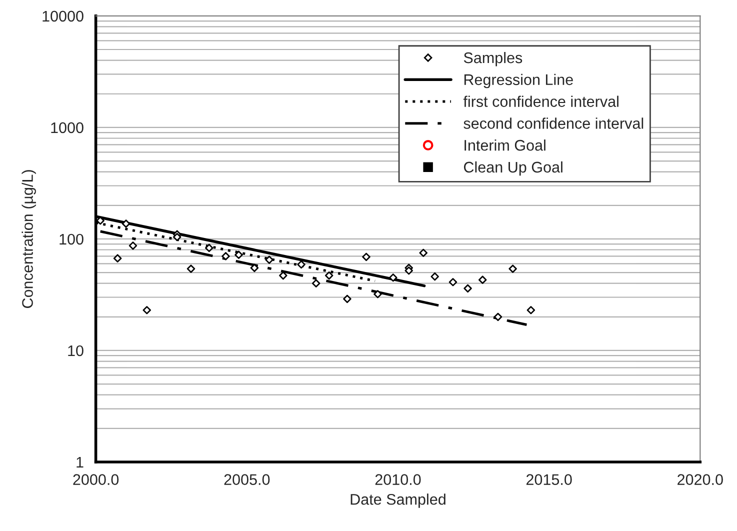 This screenshot has height=531, width=737. Describe the element at coordinates (398, 479) in the screenshot. I see `x-tick-label: 2010.0` at that location.